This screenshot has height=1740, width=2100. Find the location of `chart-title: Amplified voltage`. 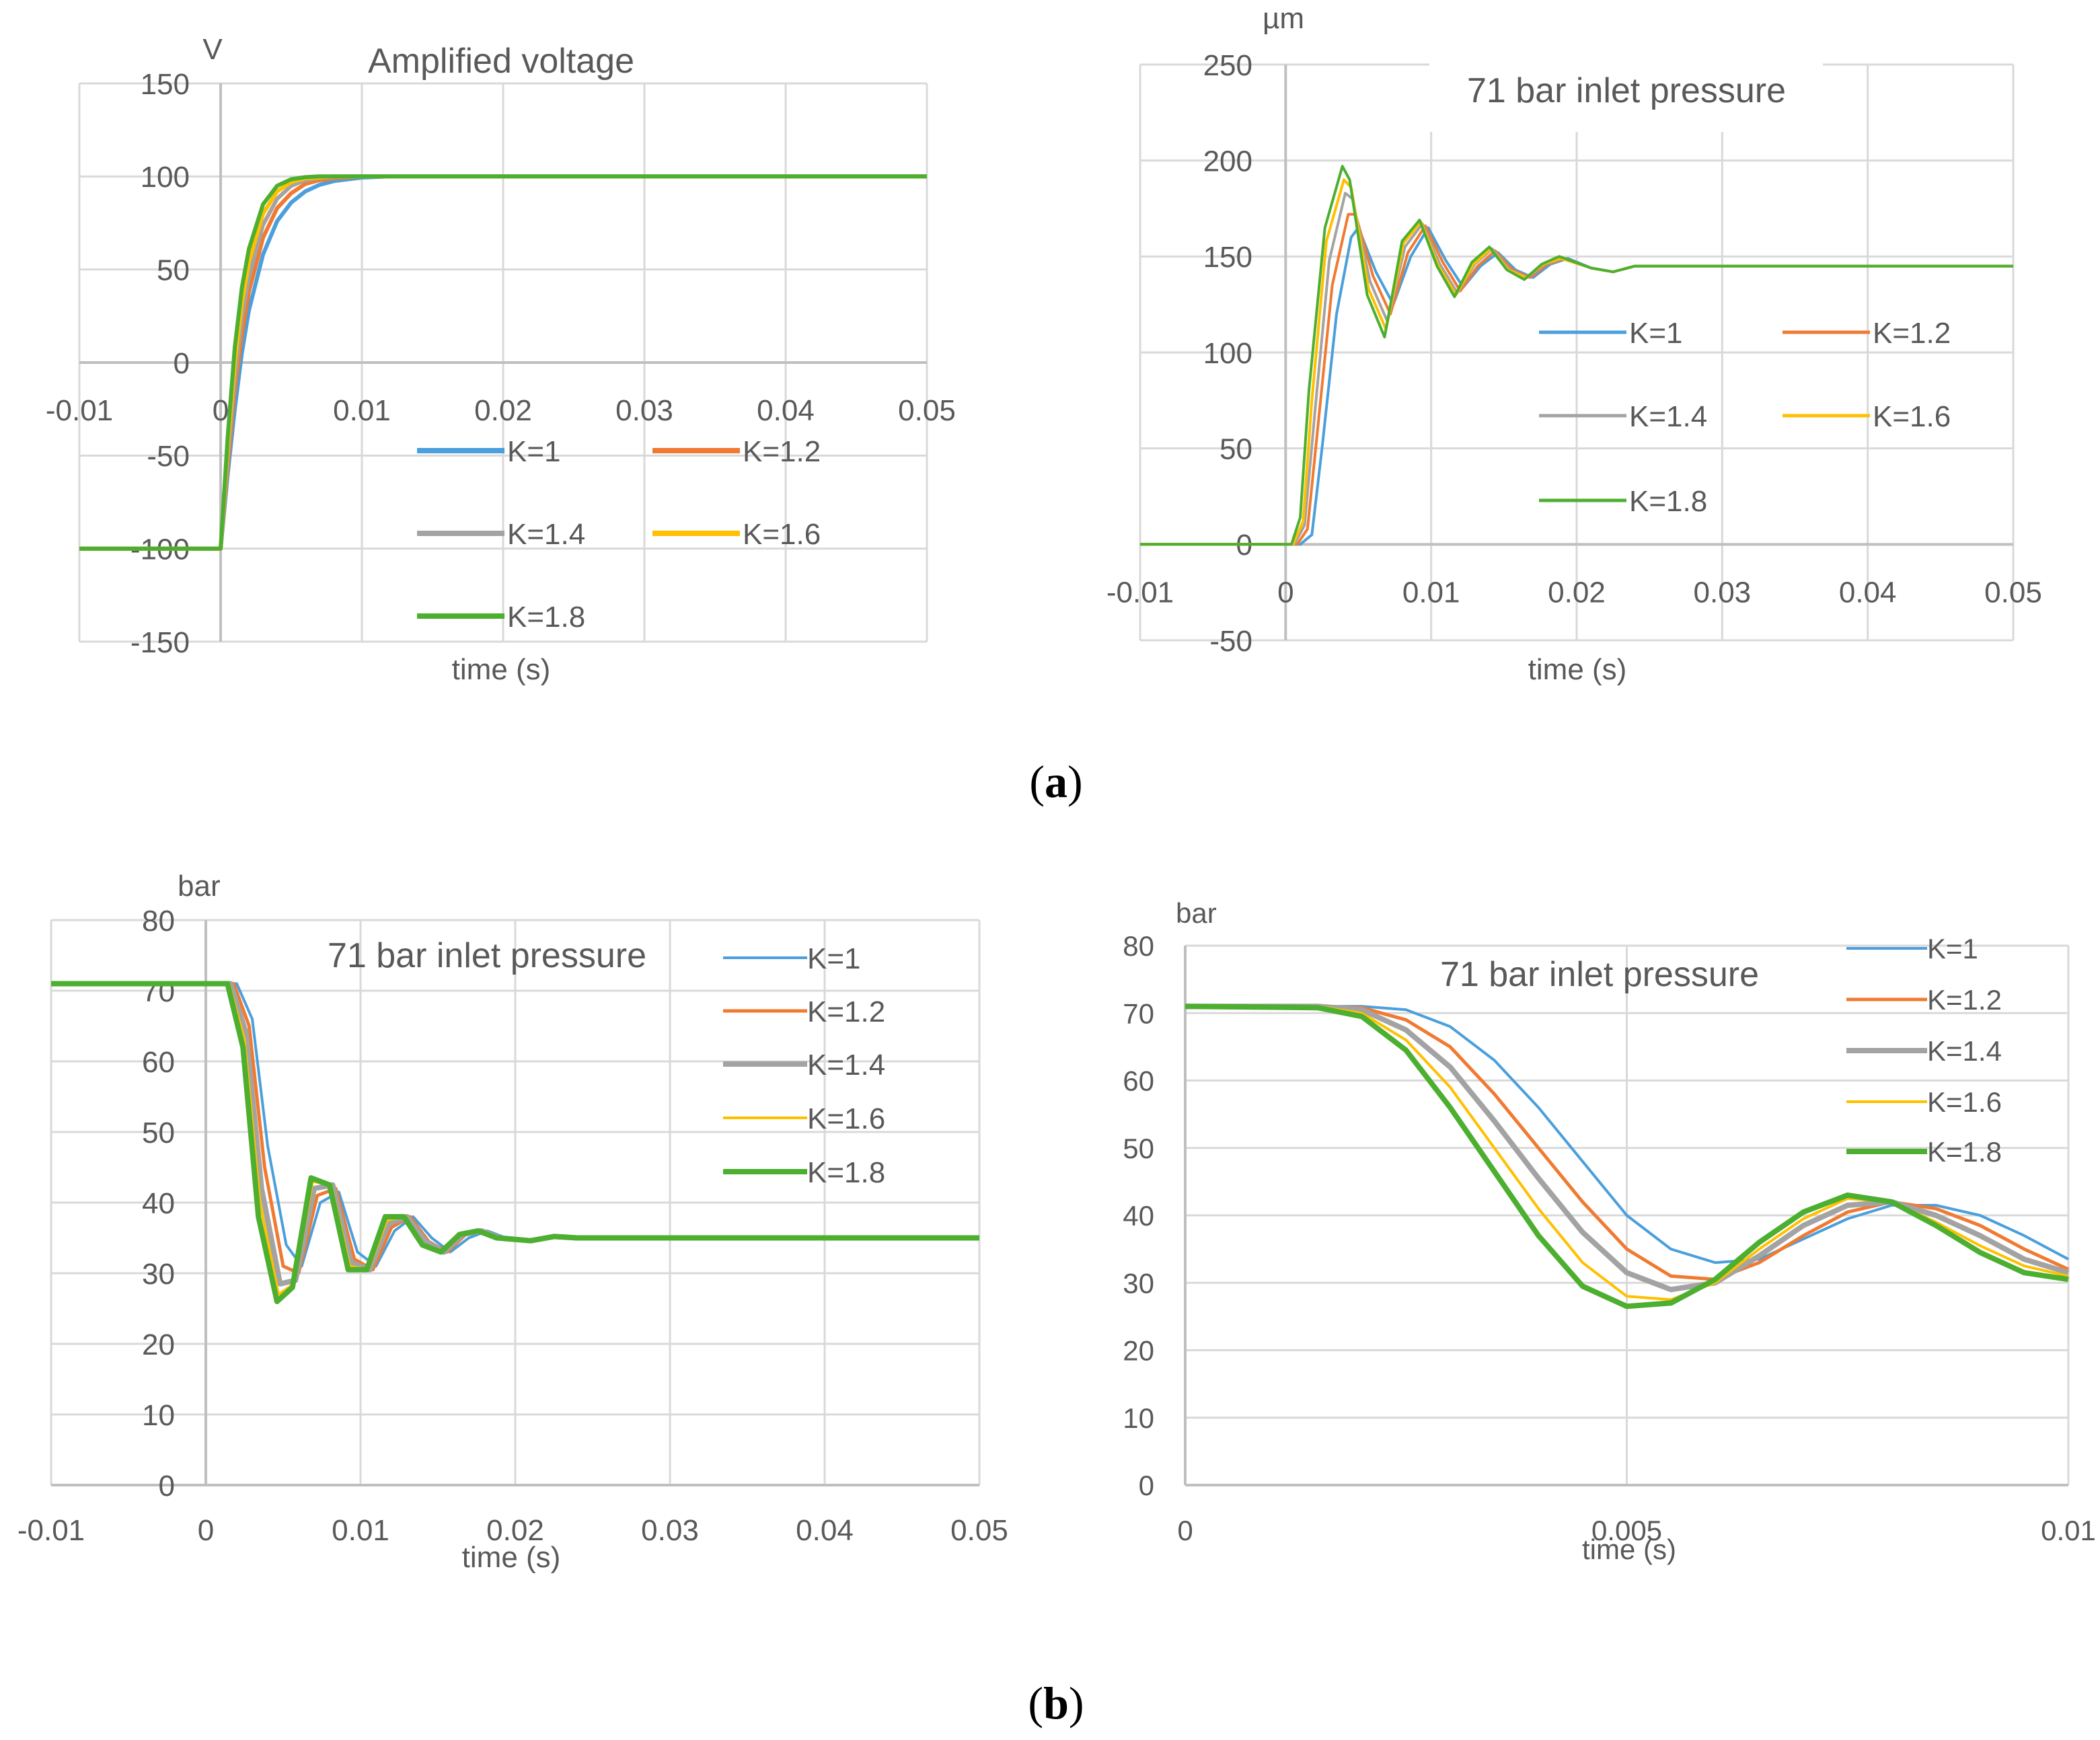

chart-title: Amplified voltage is located at coordinates (501, 62).